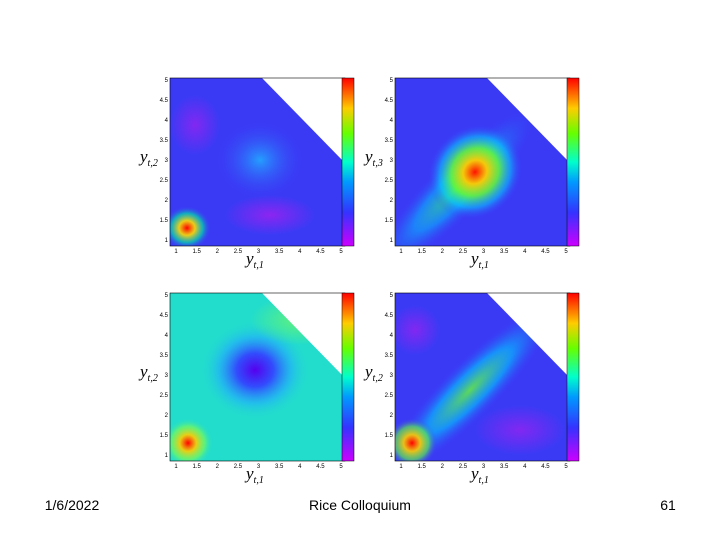 The height and width of the screenshot is (540, 720). Describe the element at coordinates (392, 336) in the screenshot. I see `y-tick-label: 4` at that location.